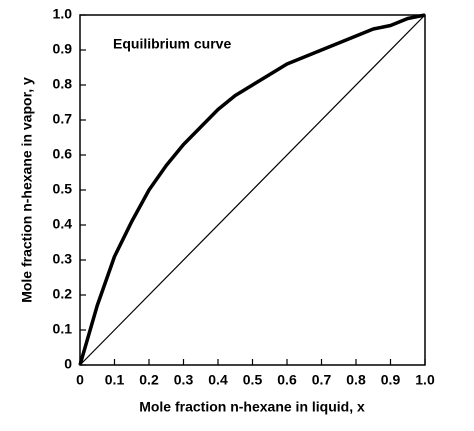  I want to click on y-tick-label: 0.6, so click(63, 154).